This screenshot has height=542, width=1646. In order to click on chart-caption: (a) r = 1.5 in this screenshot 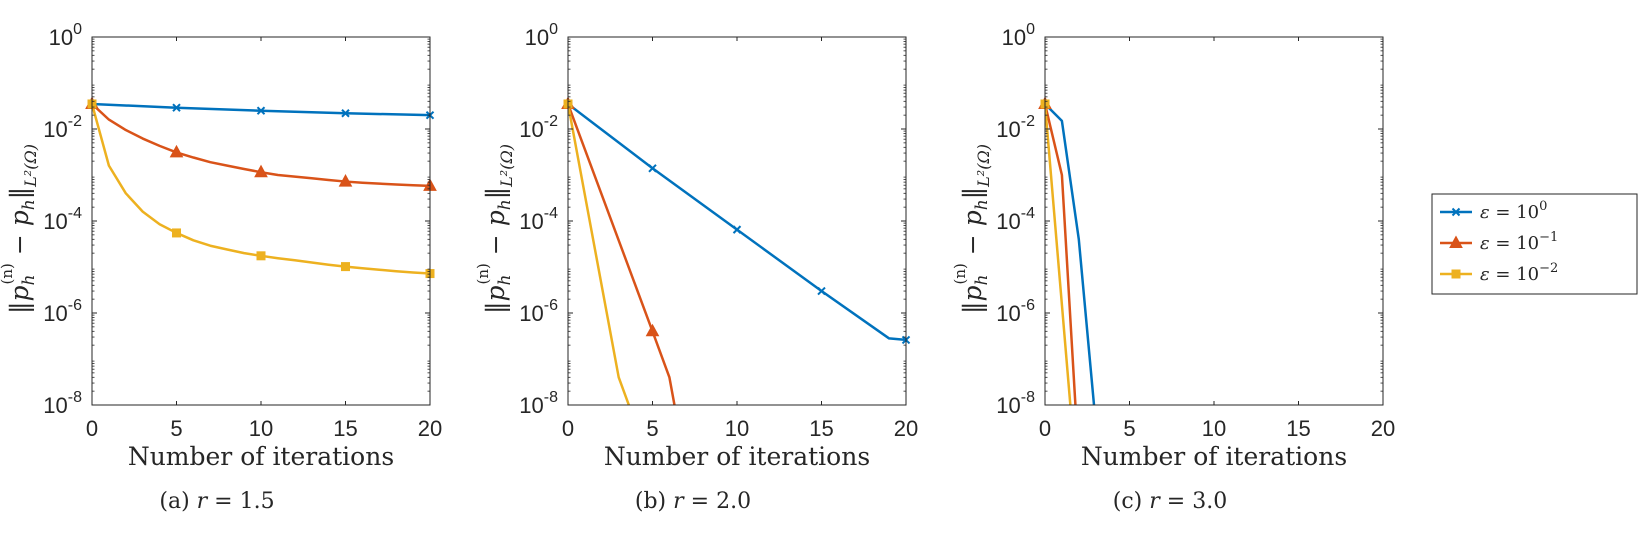, I will do `click(216, 501)`.